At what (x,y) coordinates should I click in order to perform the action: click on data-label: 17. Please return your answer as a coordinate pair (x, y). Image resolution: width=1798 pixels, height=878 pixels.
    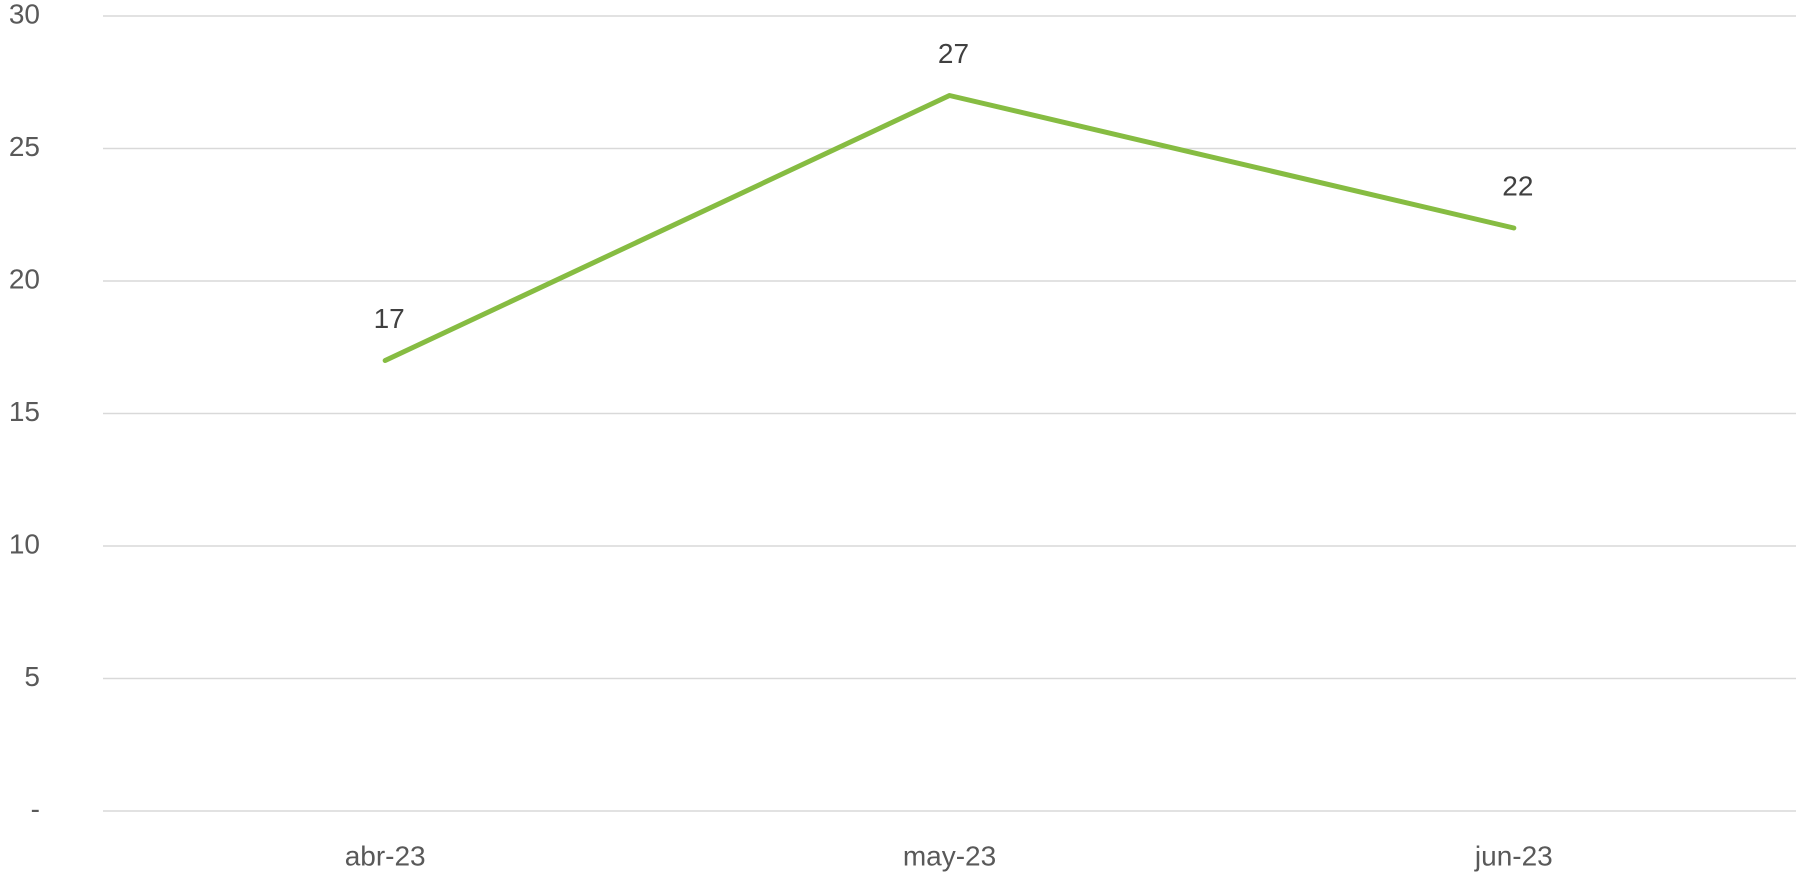
    Looking at the image, I should click on (389, 318).